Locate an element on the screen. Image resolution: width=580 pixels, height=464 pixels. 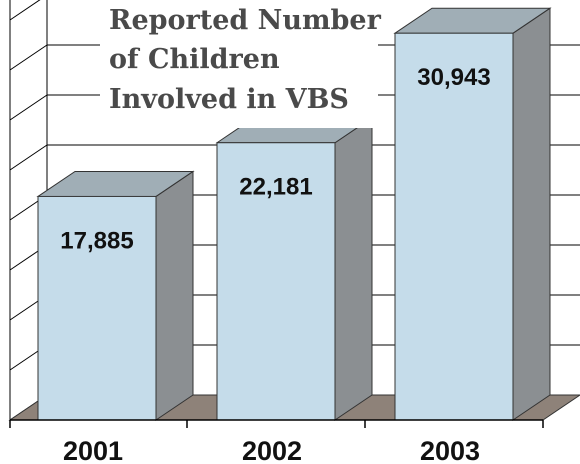
x-tick-label-2001: 2001 is located at coordinates (93, 450).